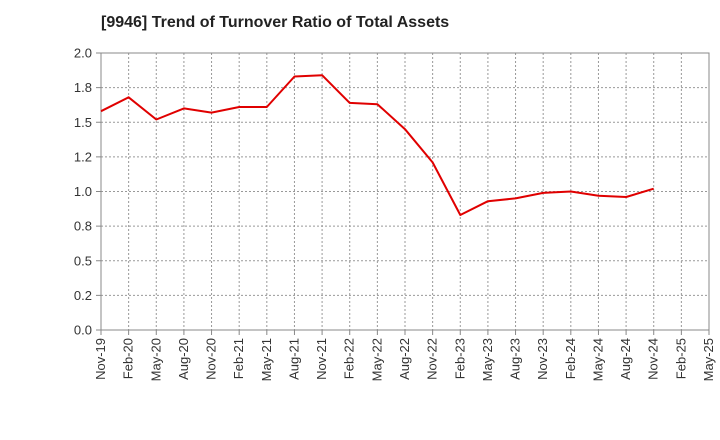  Describe the element at coordinates (100, 359) in the screenshot. I see `x-tick-label: Nov-19` at that location.